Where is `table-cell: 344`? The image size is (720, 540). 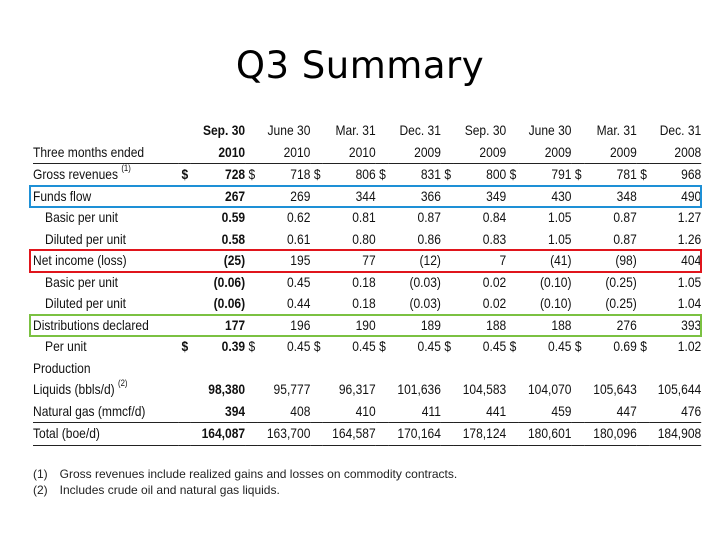 table-cell: 344 is located at coordinates (365, 195).